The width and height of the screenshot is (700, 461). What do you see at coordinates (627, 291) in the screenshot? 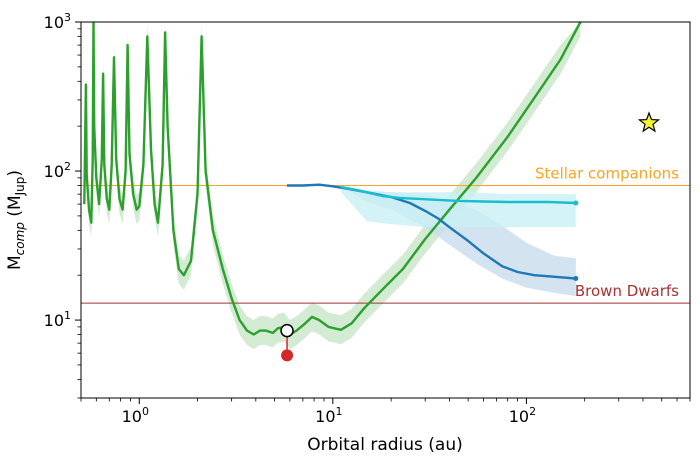
I see `reference-label-1: Brown Dwarfs` at bounding box center [627, 291].